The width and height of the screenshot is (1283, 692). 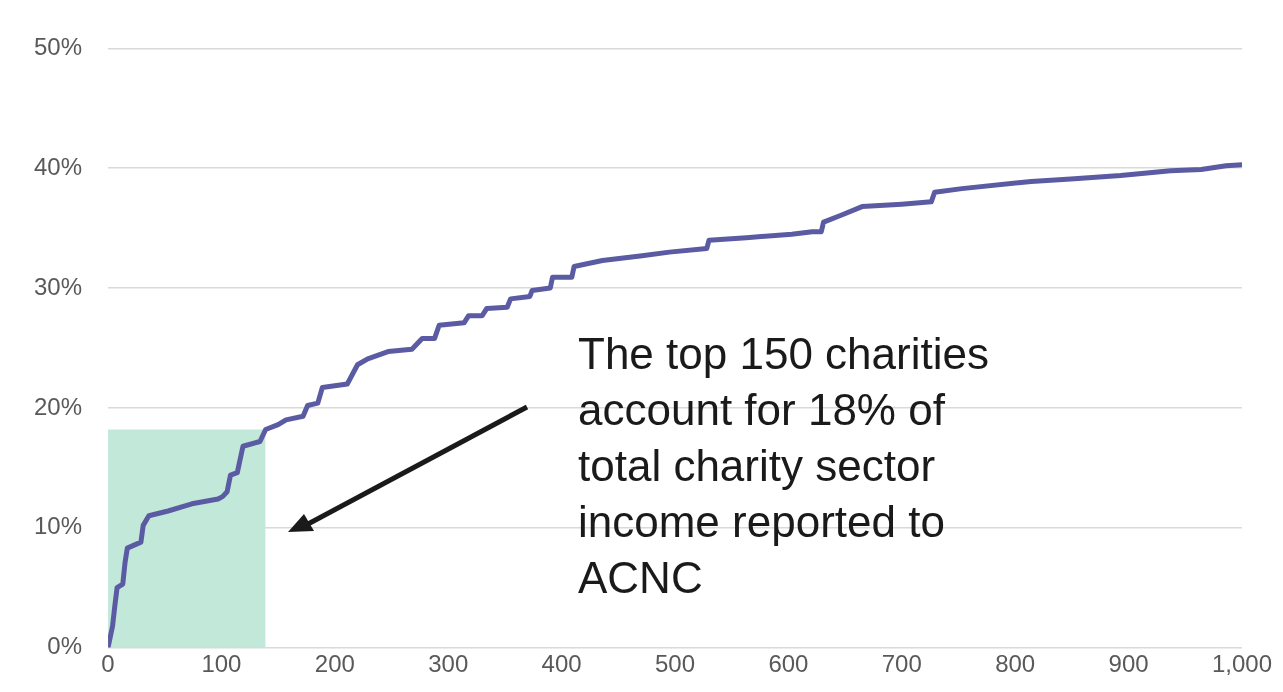 What do you see at coordinates (58, 47) in the screenshot?
I see `y-tick-label: 50%` at bounding box center [58, 47].